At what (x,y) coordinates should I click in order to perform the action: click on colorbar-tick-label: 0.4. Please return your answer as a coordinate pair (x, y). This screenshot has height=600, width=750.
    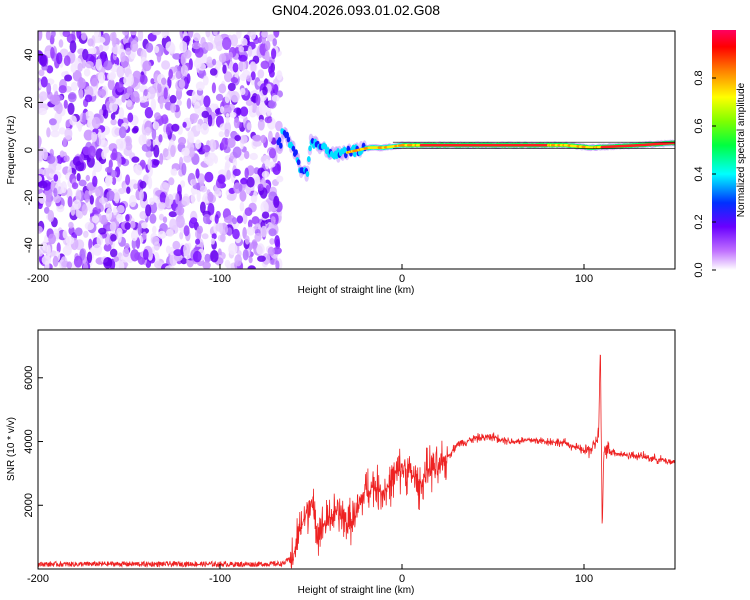
    Looking at the image, I should click on (699, 173).